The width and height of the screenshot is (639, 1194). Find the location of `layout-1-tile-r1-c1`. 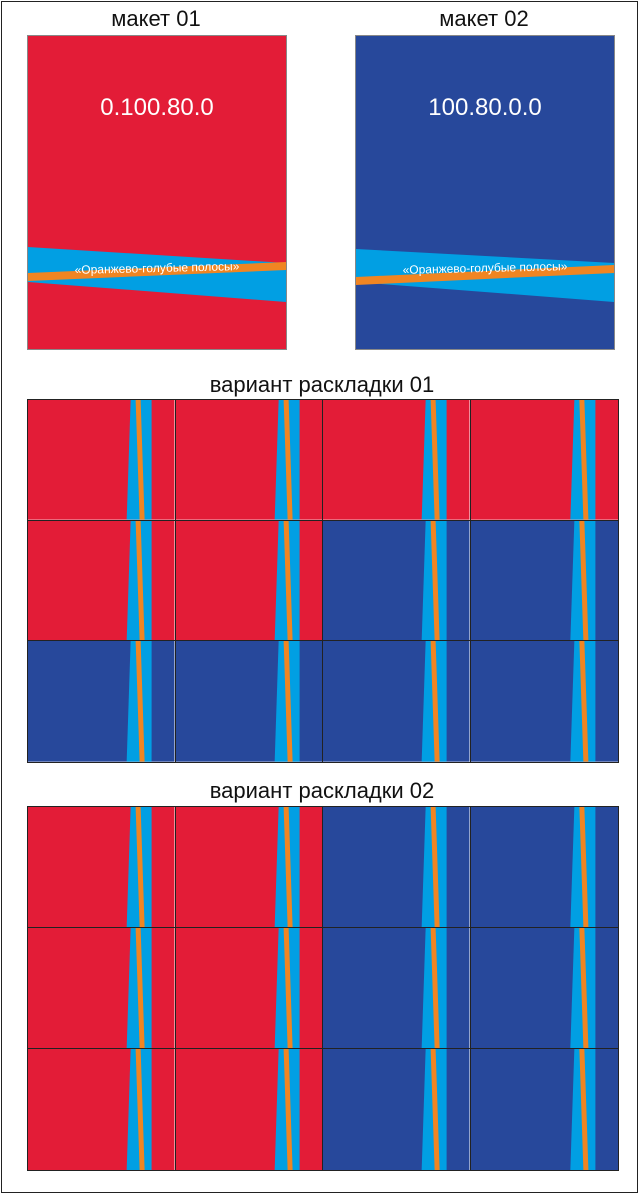

layout-1-tile-r1-c1 is located at coordinates (102, 460).